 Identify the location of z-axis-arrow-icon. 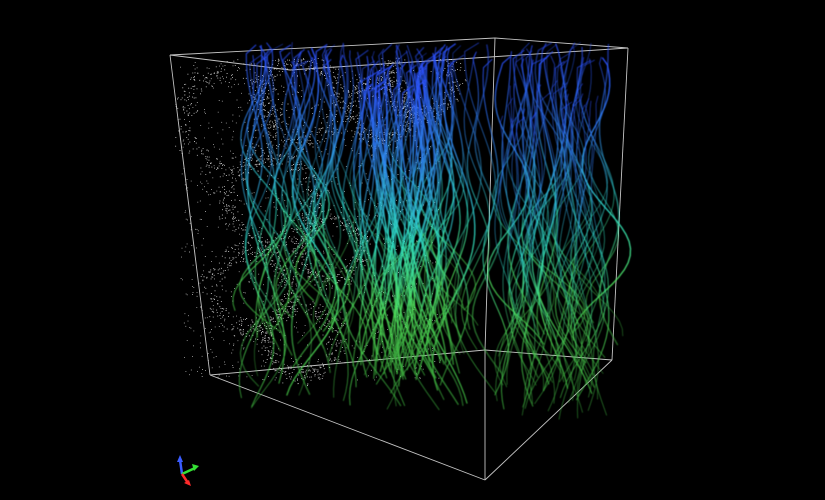
(180, 458).